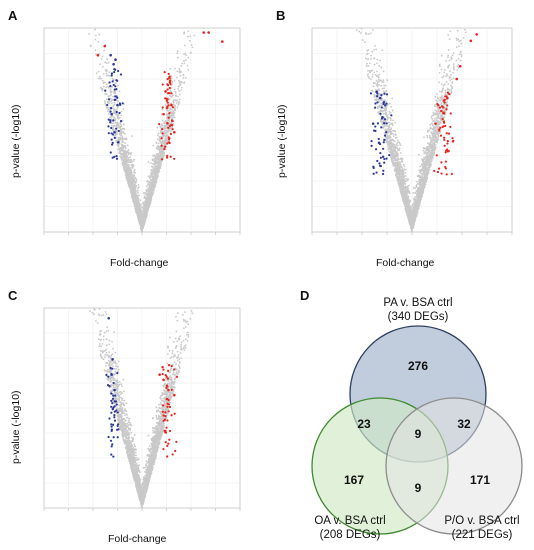 The width and height of the screenshot is (534, 550). I want to click on panel-a-ylabel: p-value (-log10), so click(16, 141).